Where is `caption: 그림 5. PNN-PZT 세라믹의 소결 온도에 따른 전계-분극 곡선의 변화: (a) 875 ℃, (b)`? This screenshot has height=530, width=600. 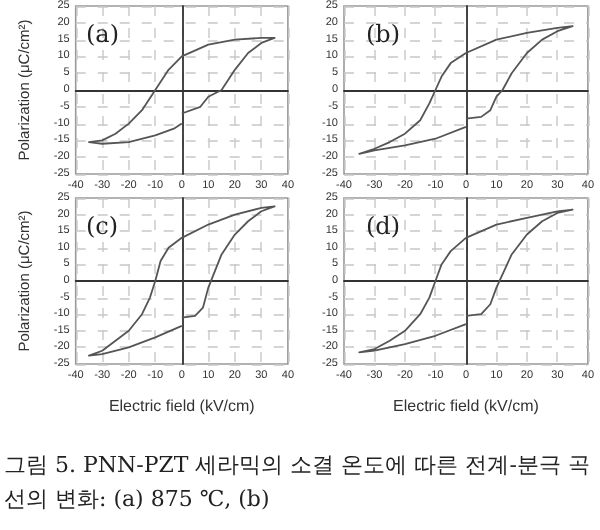
caption: 그림 5. PNN-PZT 세라믹의 소결 온도에 따른 전계-분극 곡선의 변화: (a) 875 ℃, (b) is located at coordinates (298, 483).